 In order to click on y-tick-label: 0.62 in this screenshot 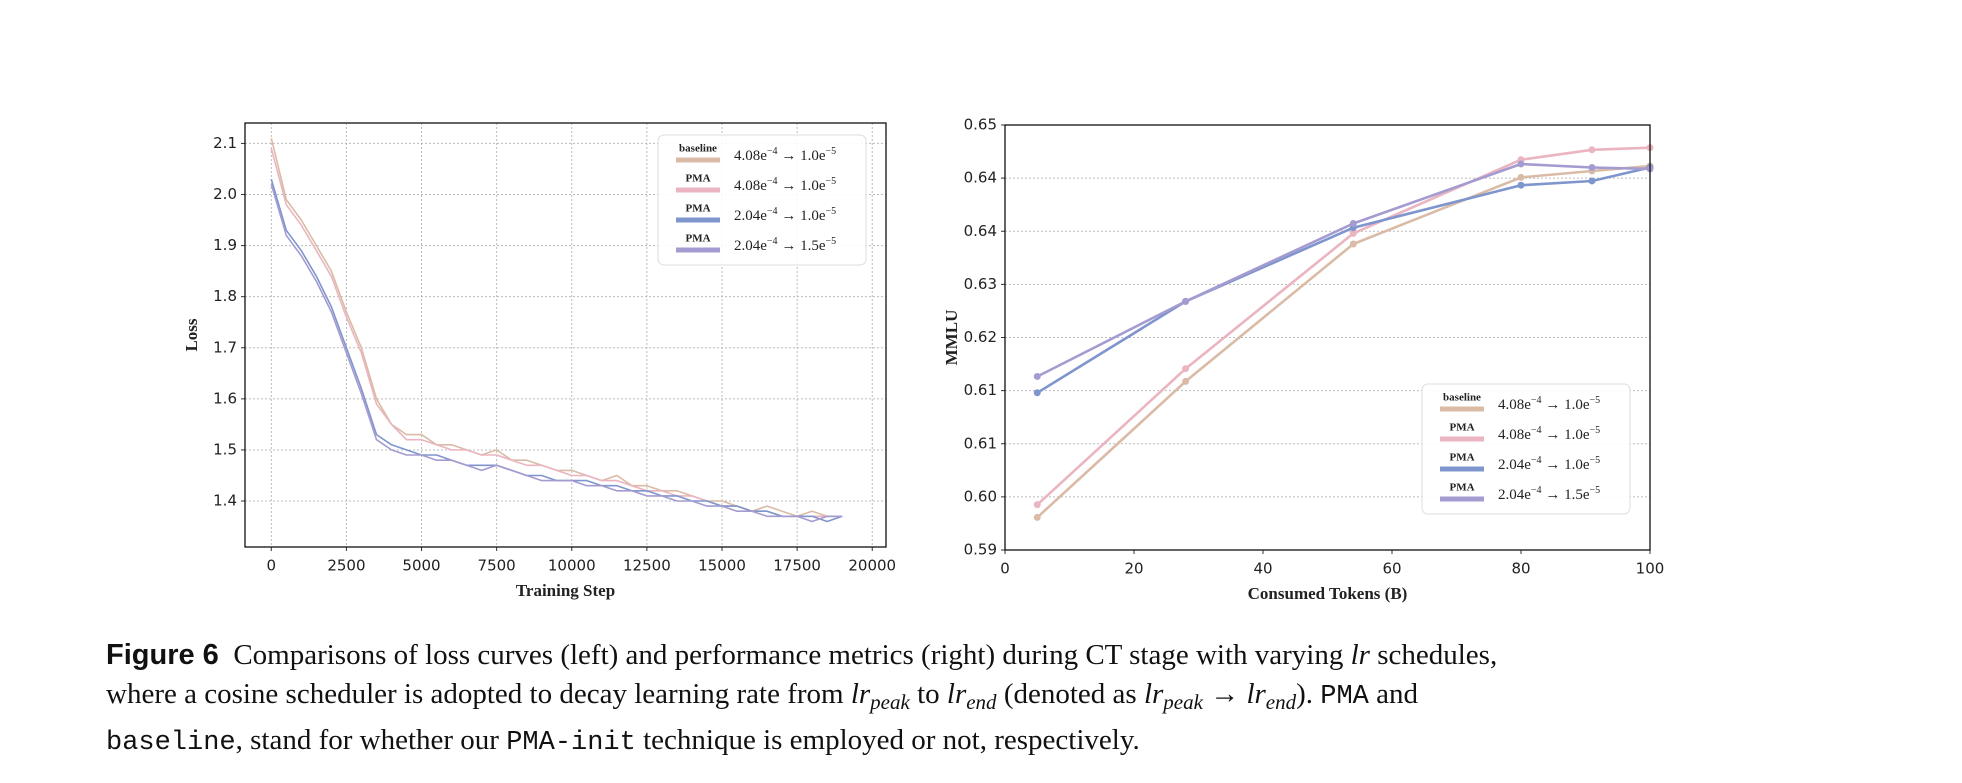, I will do `click(980, 337)`.